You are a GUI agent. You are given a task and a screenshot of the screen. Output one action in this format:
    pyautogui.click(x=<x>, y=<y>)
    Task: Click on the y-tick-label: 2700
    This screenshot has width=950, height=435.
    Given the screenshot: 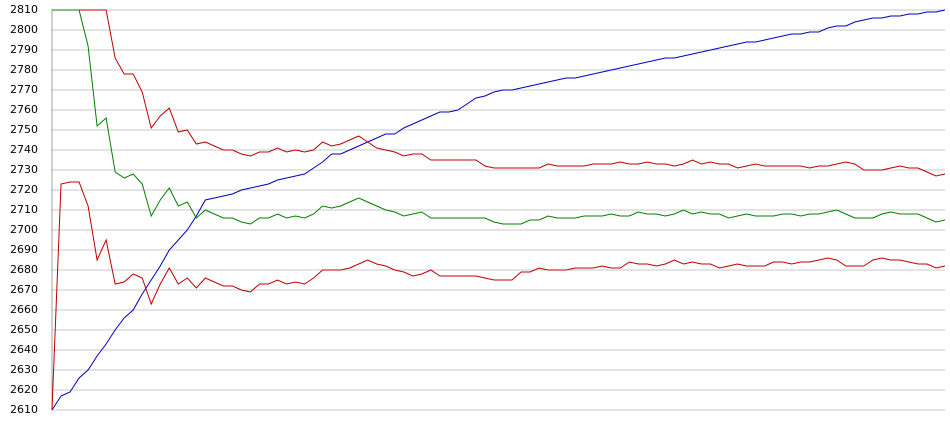 What is the action you would take?
    pyautogui.click(x=24, y=229)
    